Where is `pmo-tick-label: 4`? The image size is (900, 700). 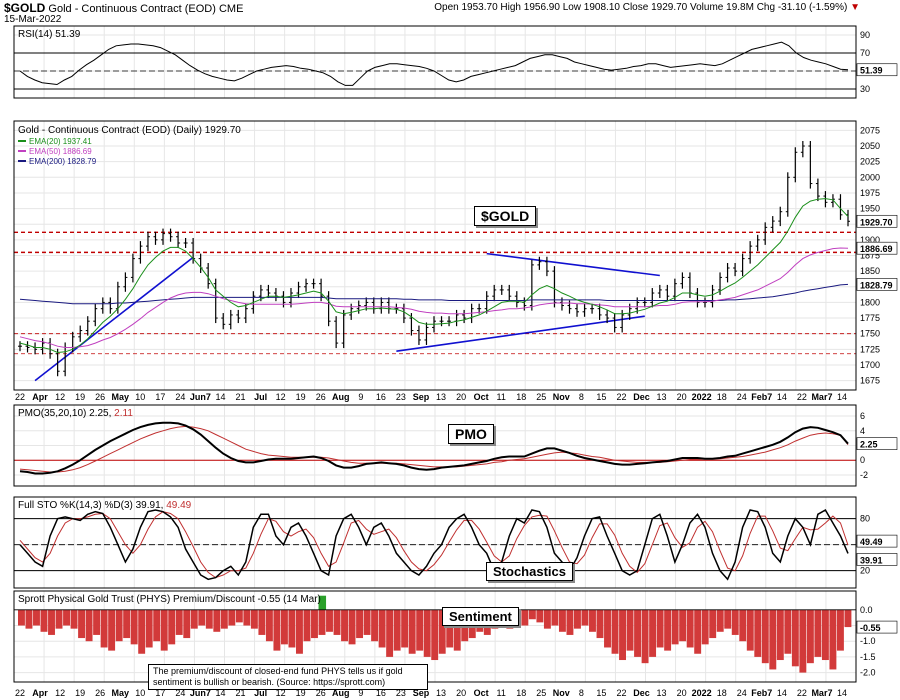
pmo-tick-label: 4 is located at coordinates (862, 431).